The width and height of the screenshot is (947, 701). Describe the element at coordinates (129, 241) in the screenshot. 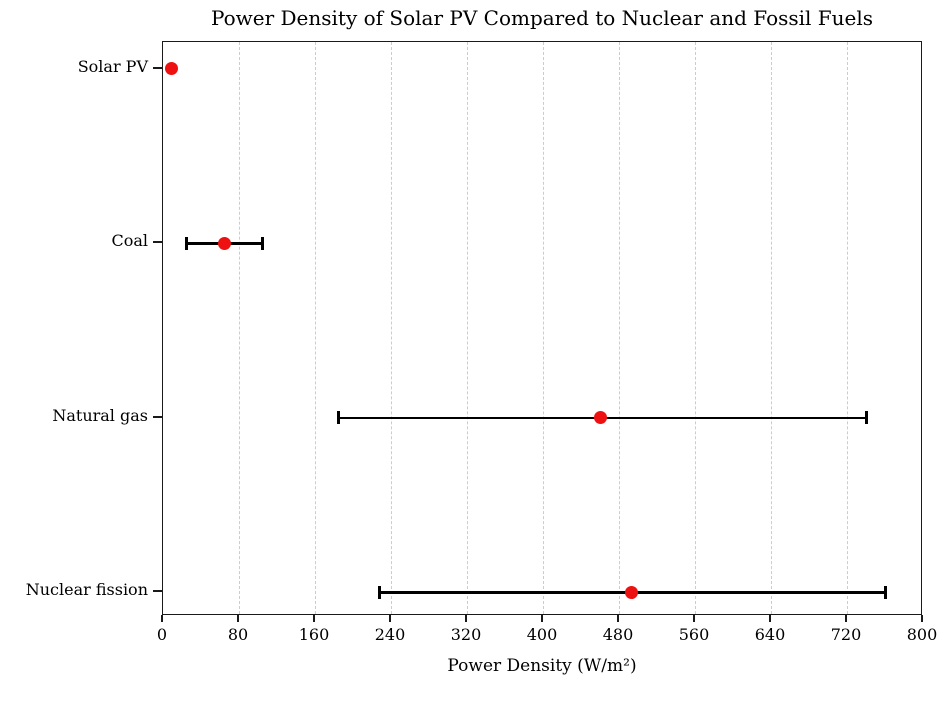

I see `y-tick-label: Coal` at that location.